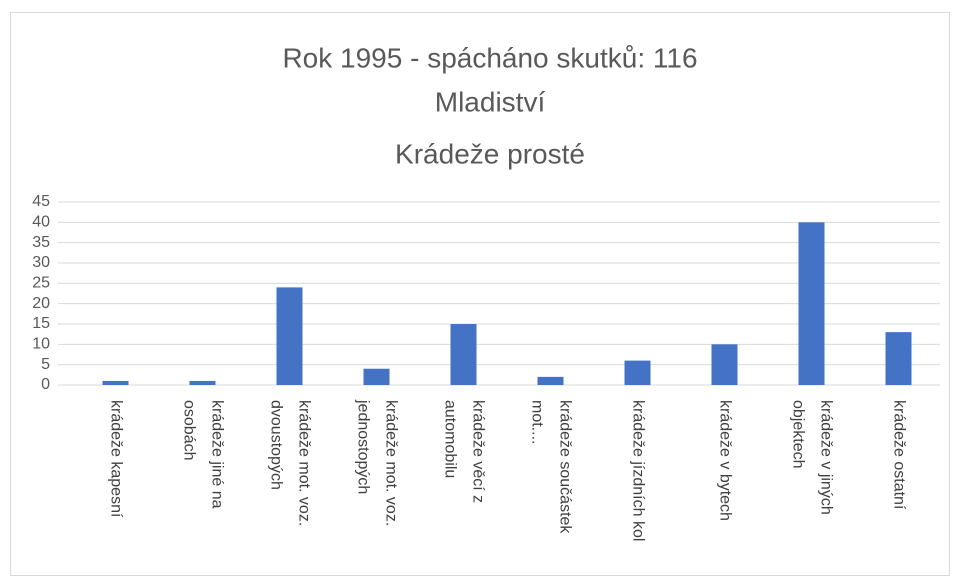  Describe the element at coordinates (490, 153) in the screenshot. I see `chart-title: Krádeže prosté` at that location.